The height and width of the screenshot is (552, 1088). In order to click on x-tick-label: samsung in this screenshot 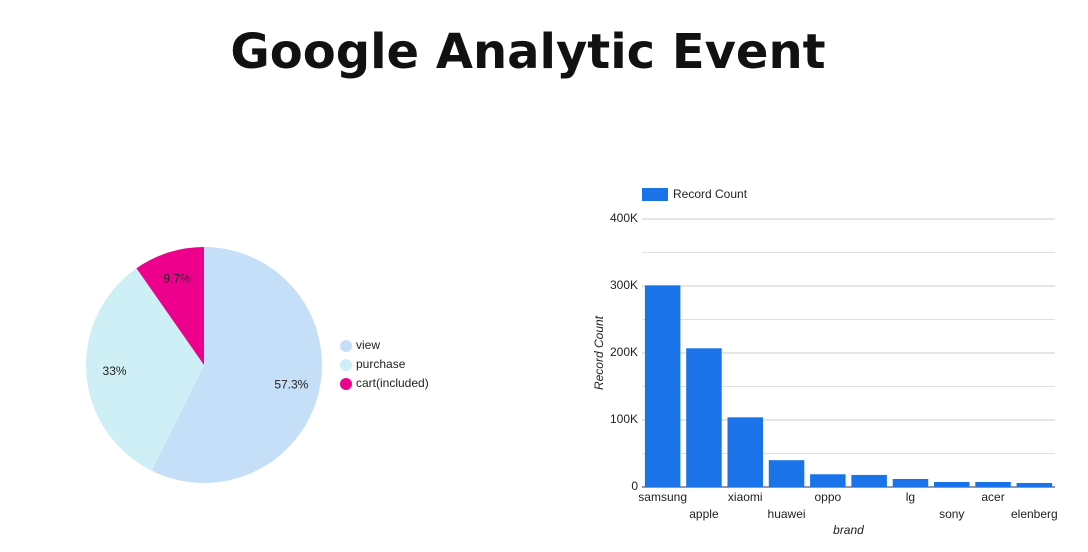, I will do `click(662, 497)`.